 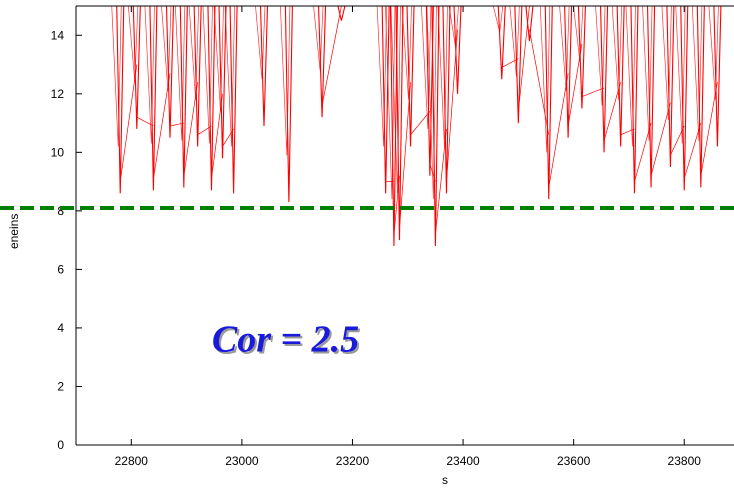 What do you see at coordinates (60, 386) in the screenshot?
I see `y-tick-label-1: 2` at bounding box center [60, 386].